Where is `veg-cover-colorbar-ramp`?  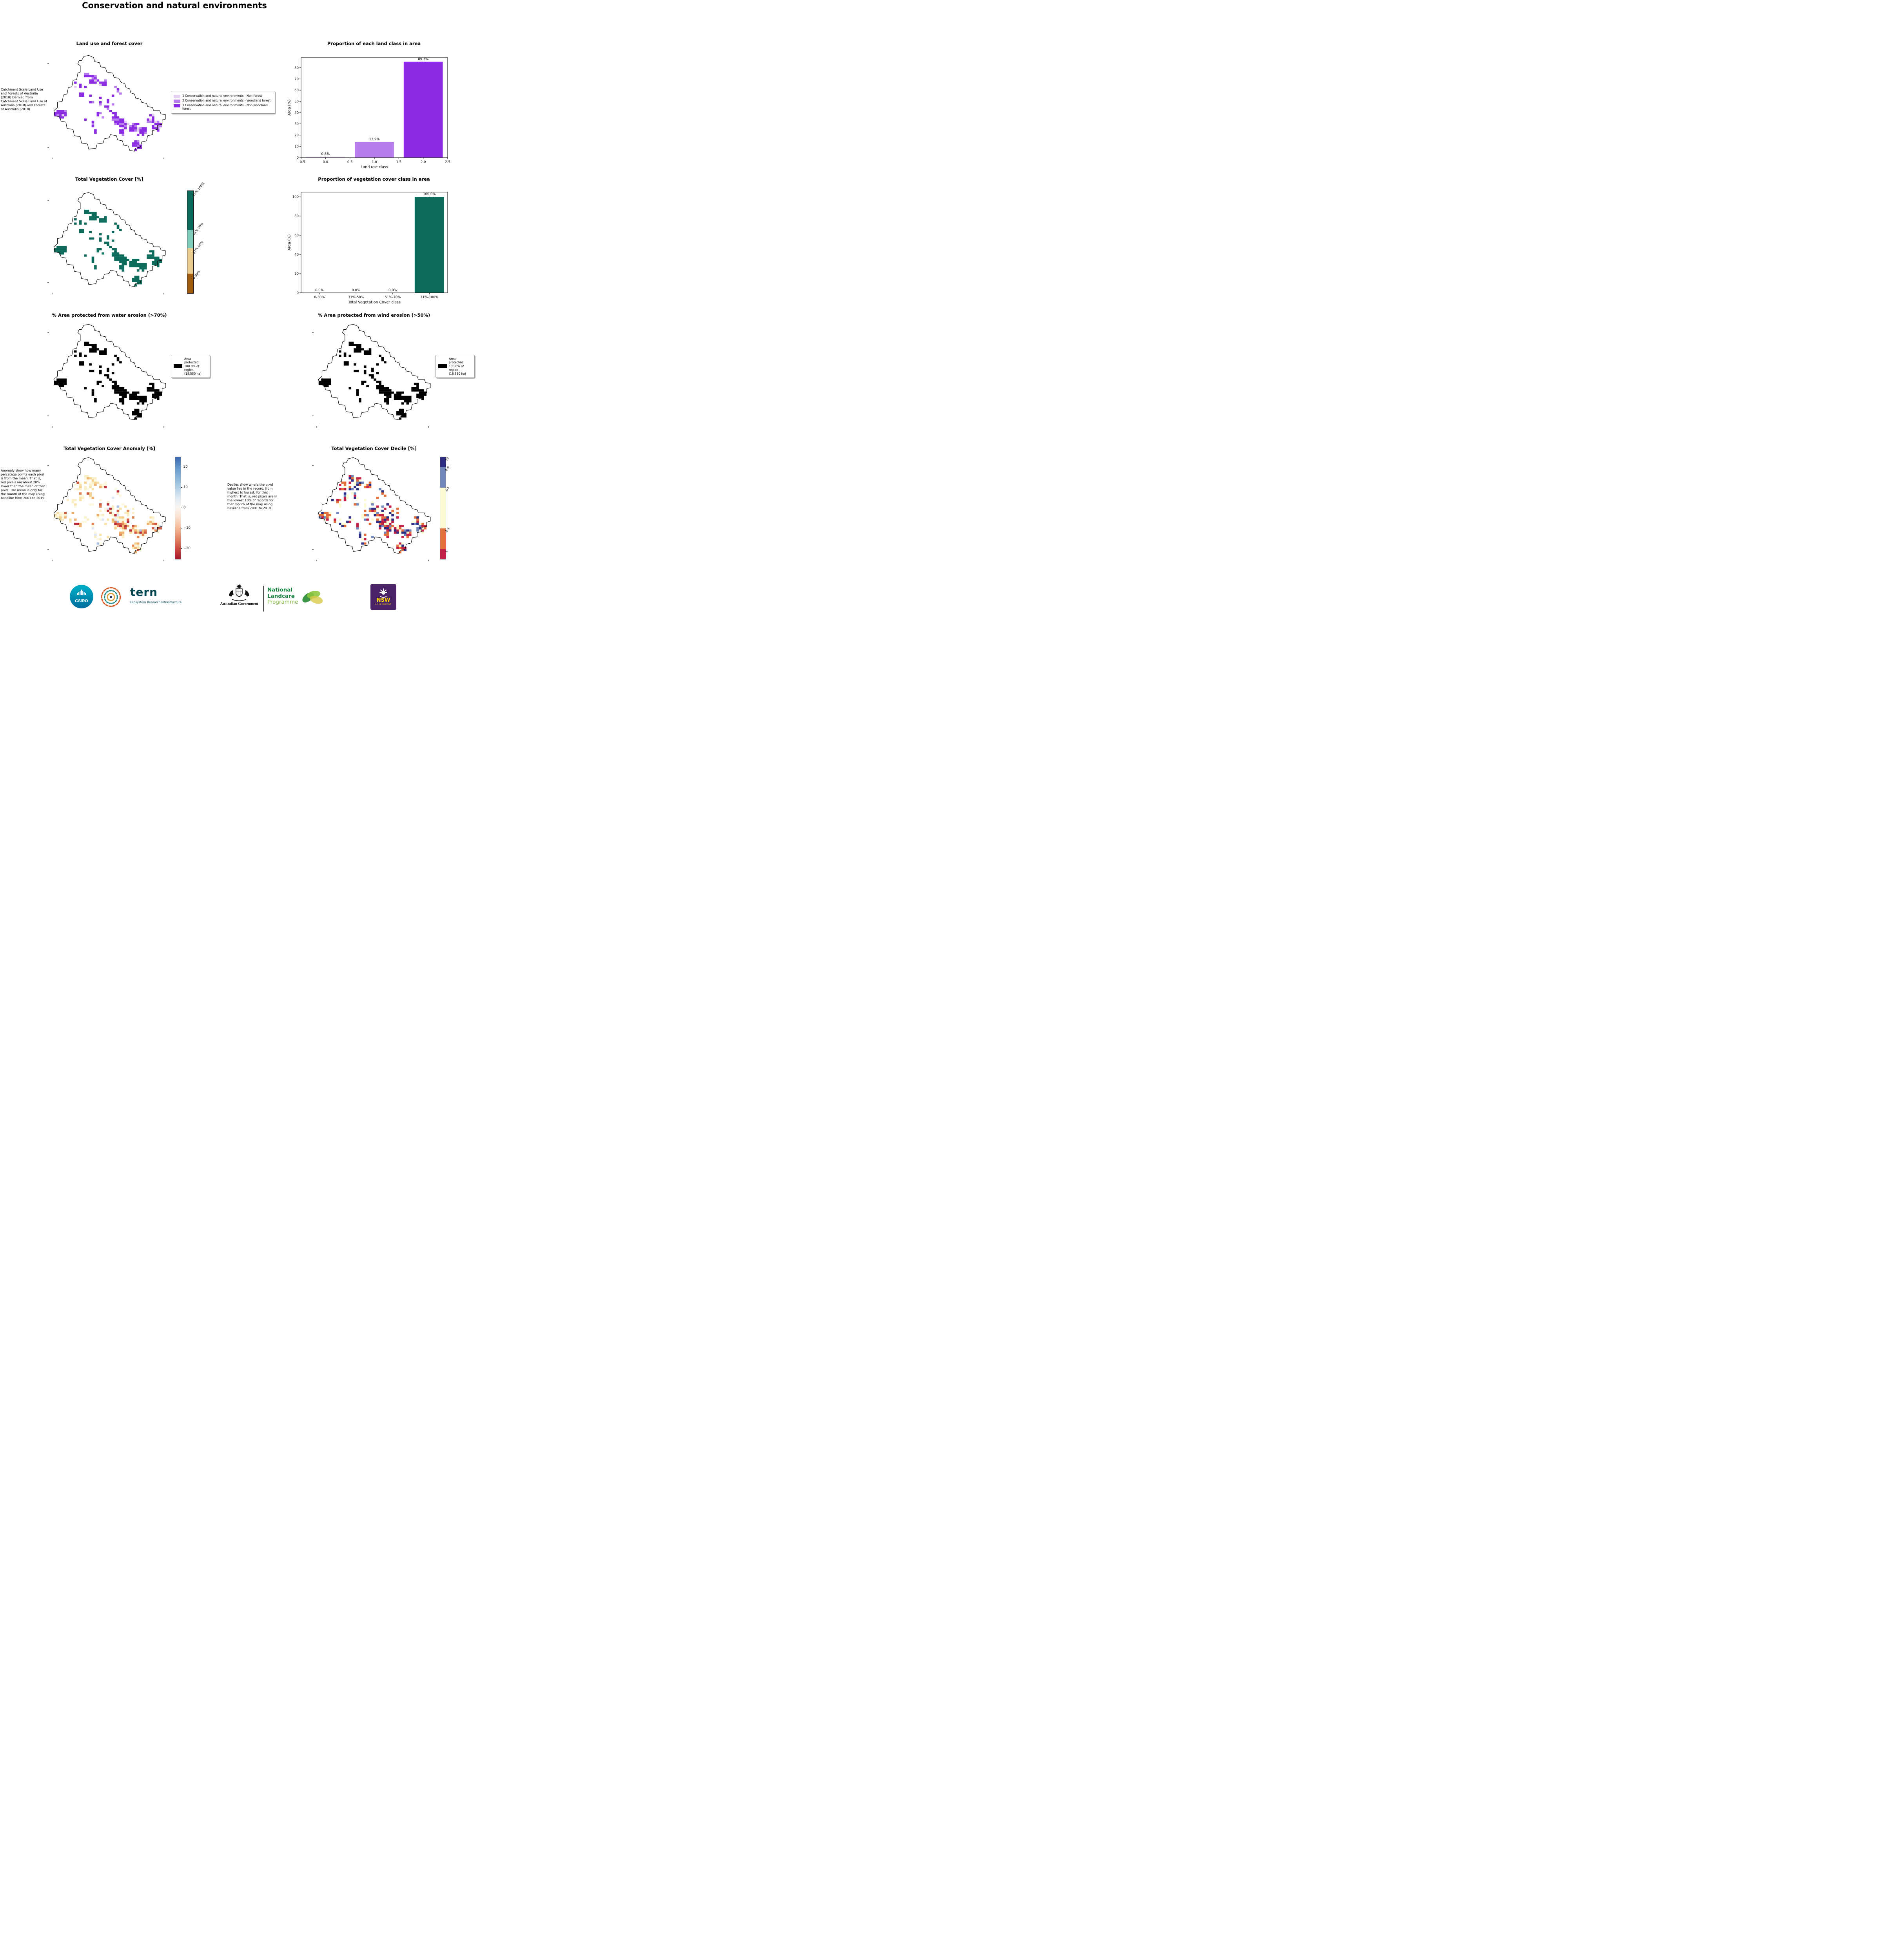
veg-cover-colorbar-ramp is located at coordinates (191, 242).